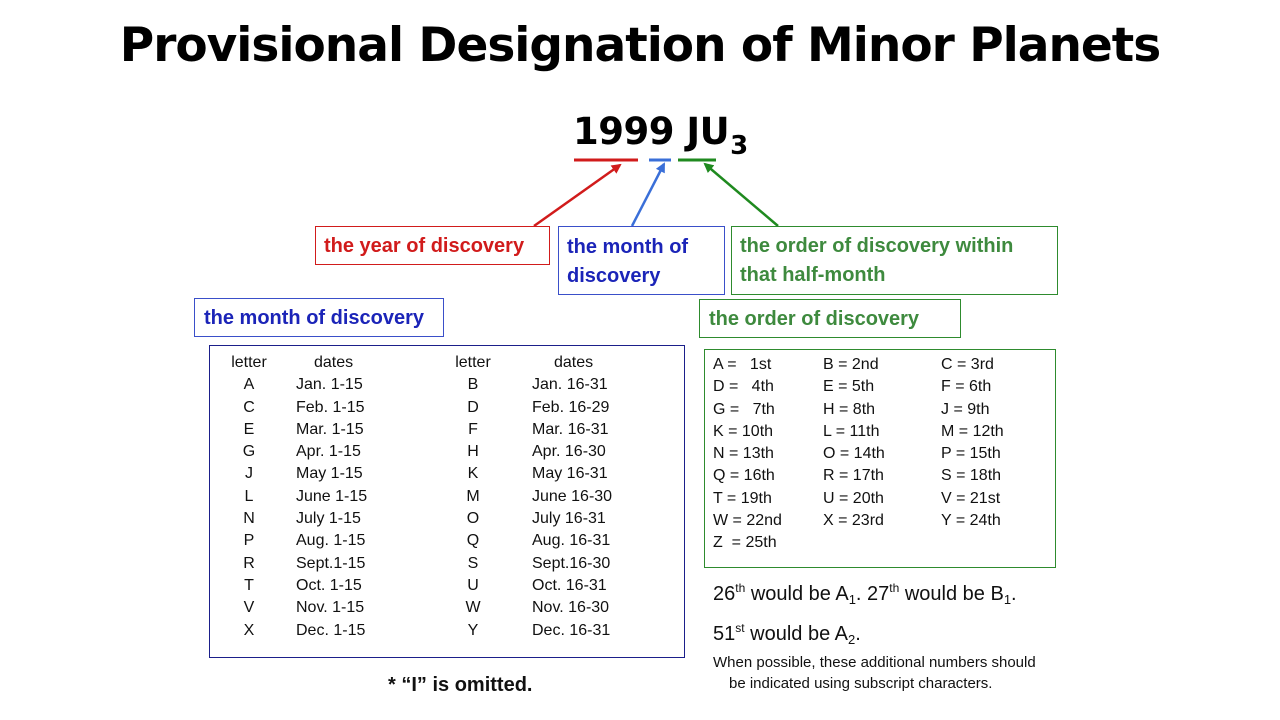 Image resolution: width=1280 pixels, height=720 pixels. Describe the element at coordinates (743, 454) in the screenshot. I see `order-entry: N = 13th` at that location.